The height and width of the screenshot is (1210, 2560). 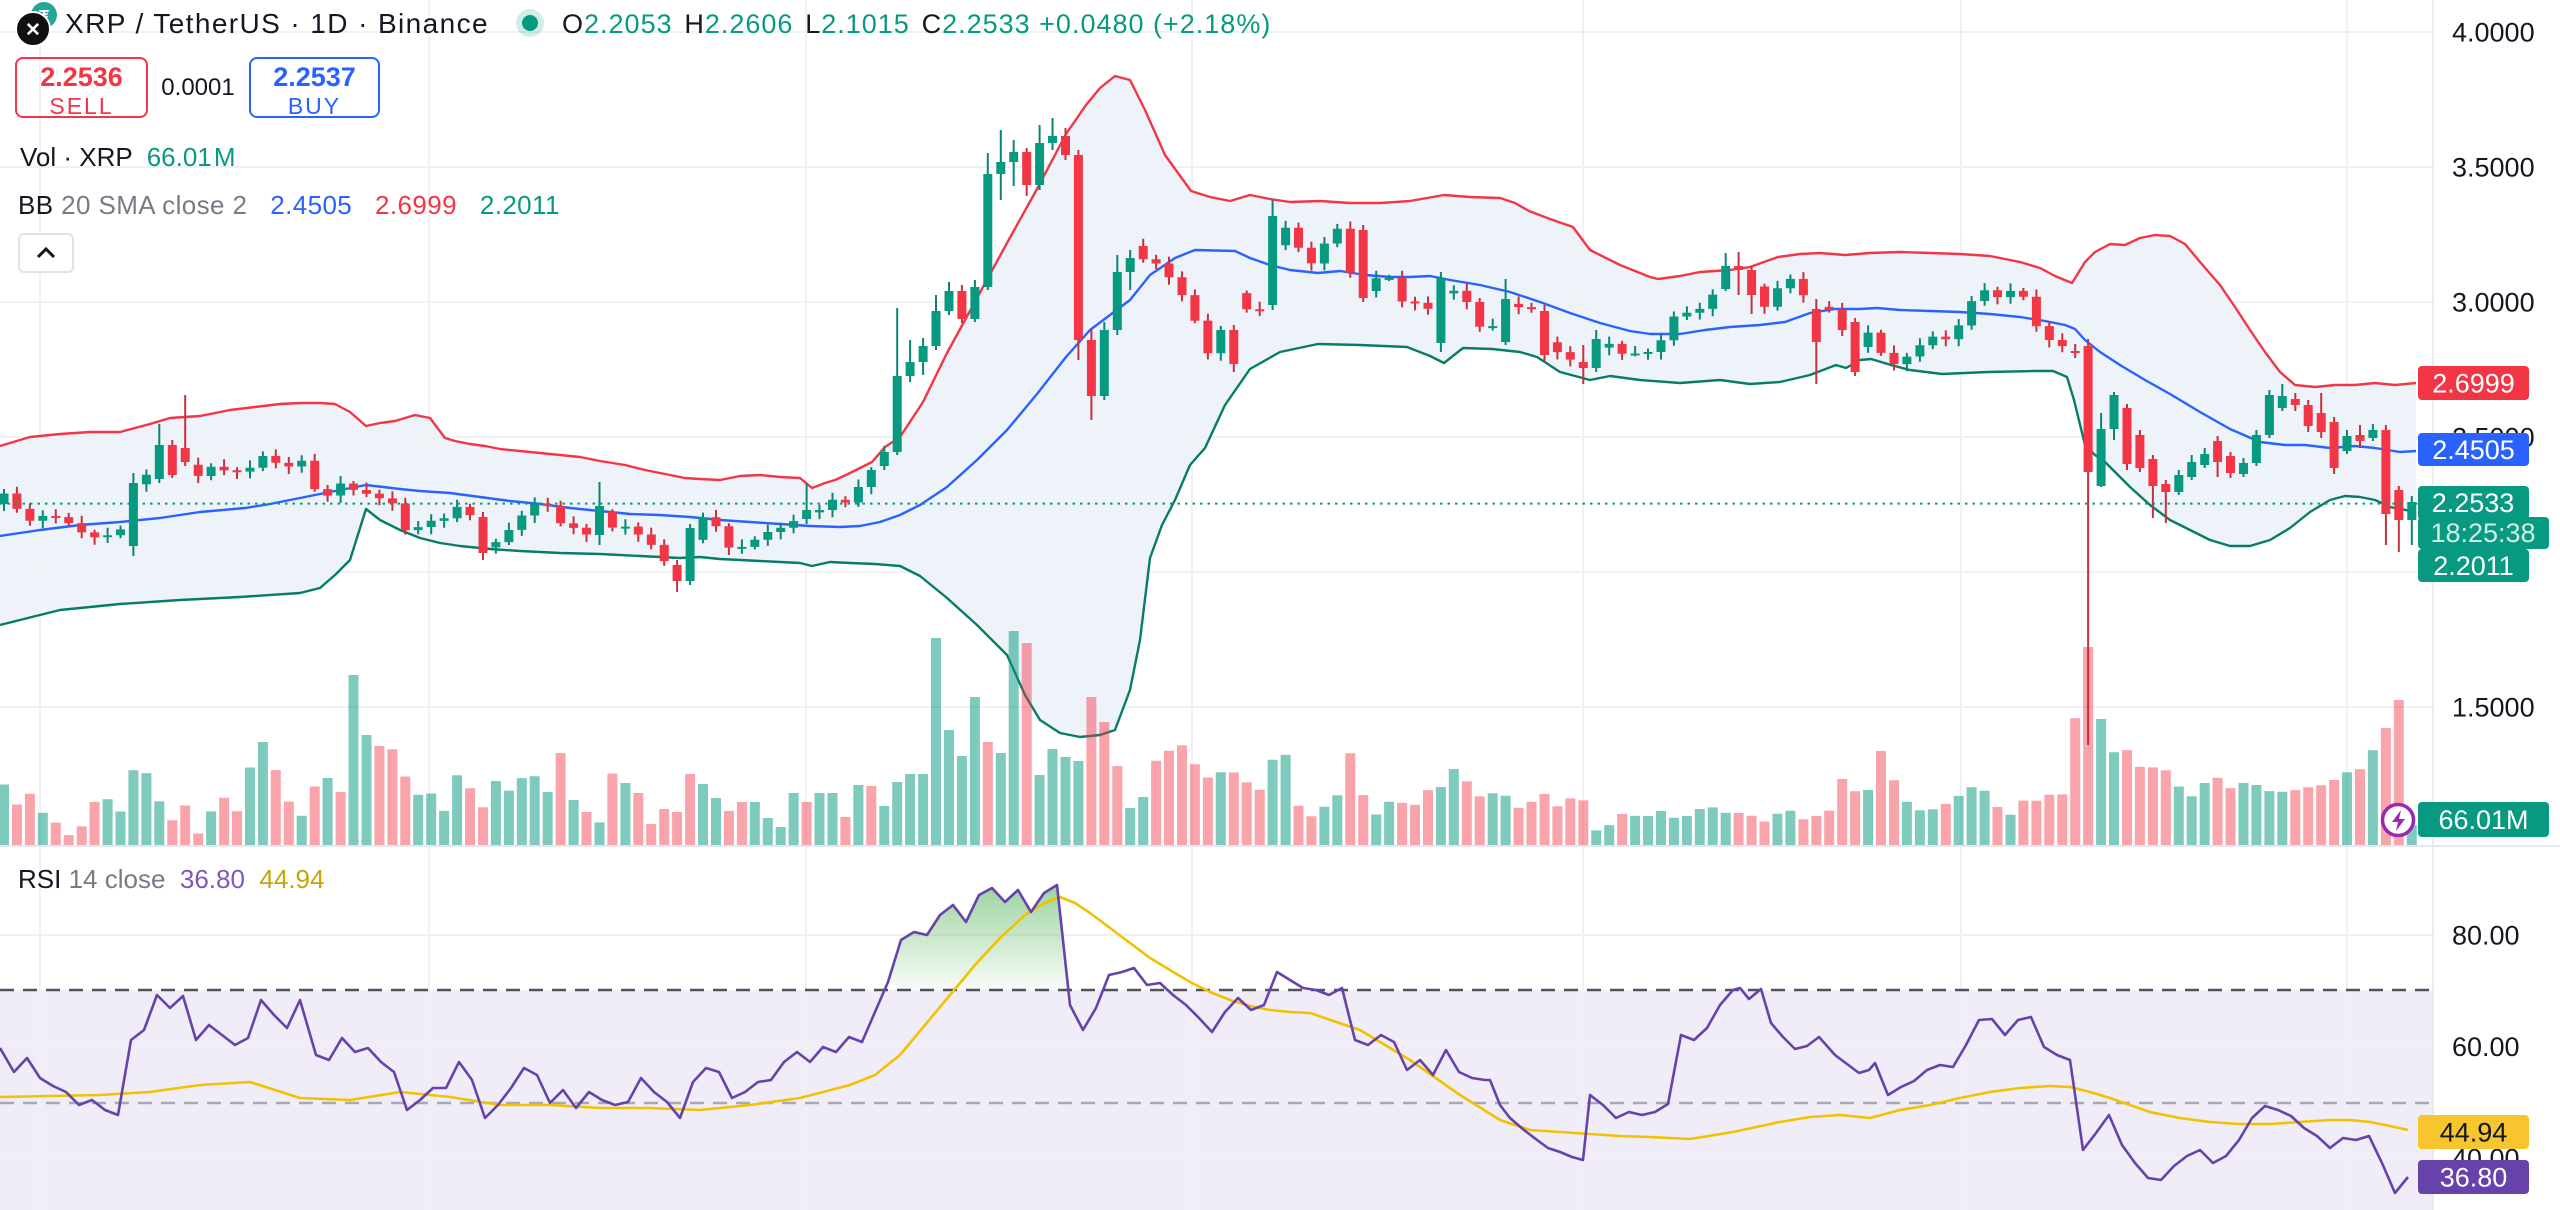 I want to click on svg-text: 60.00, so click(x=2486, y=1047).